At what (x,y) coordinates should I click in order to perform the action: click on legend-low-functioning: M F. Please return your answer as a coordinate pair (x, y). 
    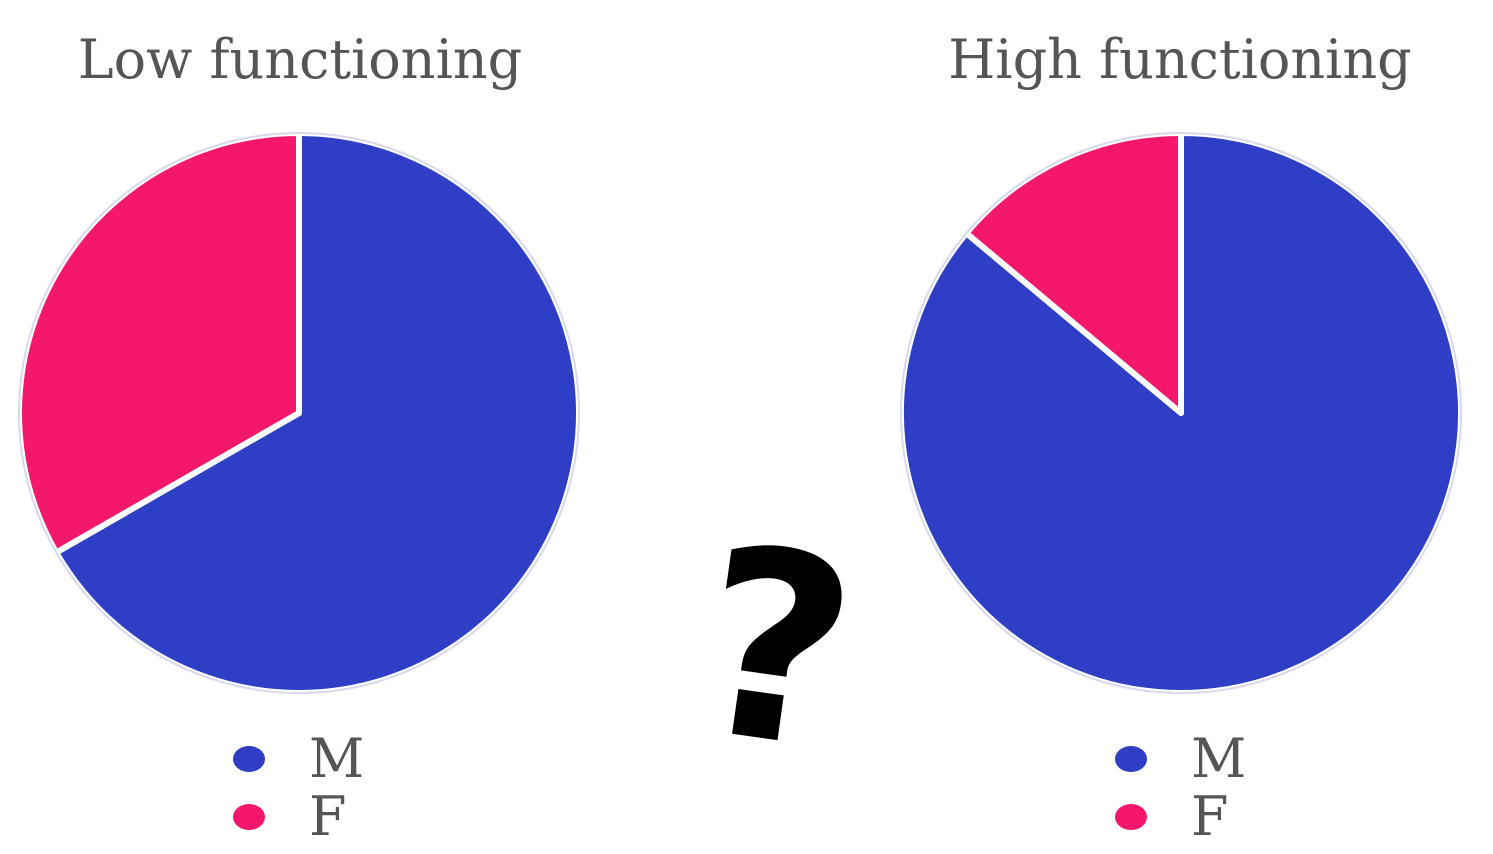
    Looking at the image, I should click on (298, 788).